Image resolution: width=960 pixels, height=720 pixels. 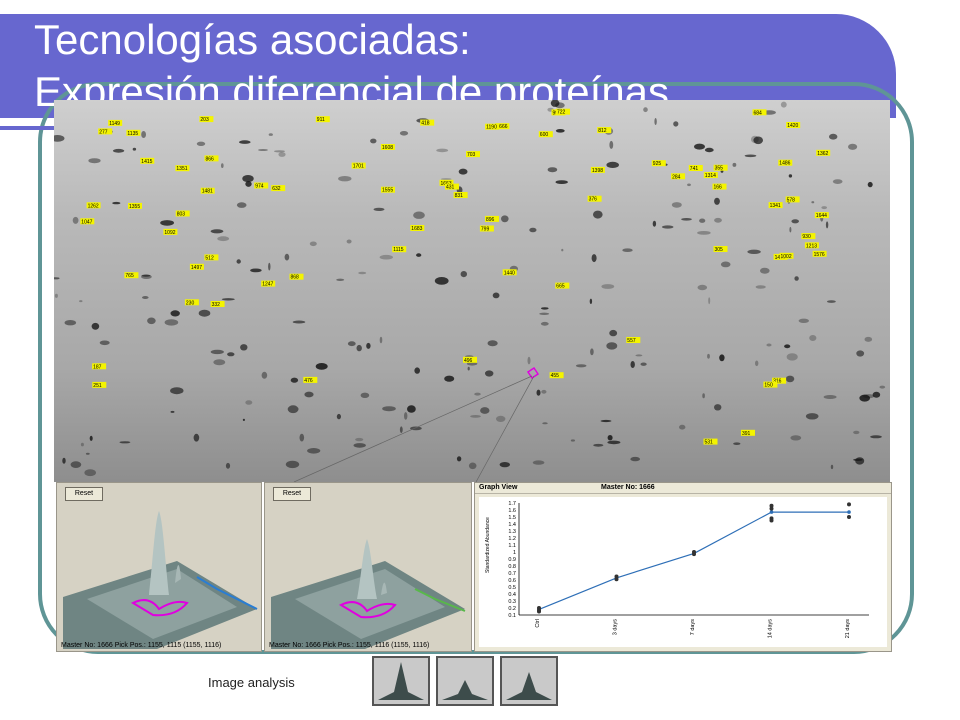 I want to click on svg-text: 1355, so click(x=134, y=207).